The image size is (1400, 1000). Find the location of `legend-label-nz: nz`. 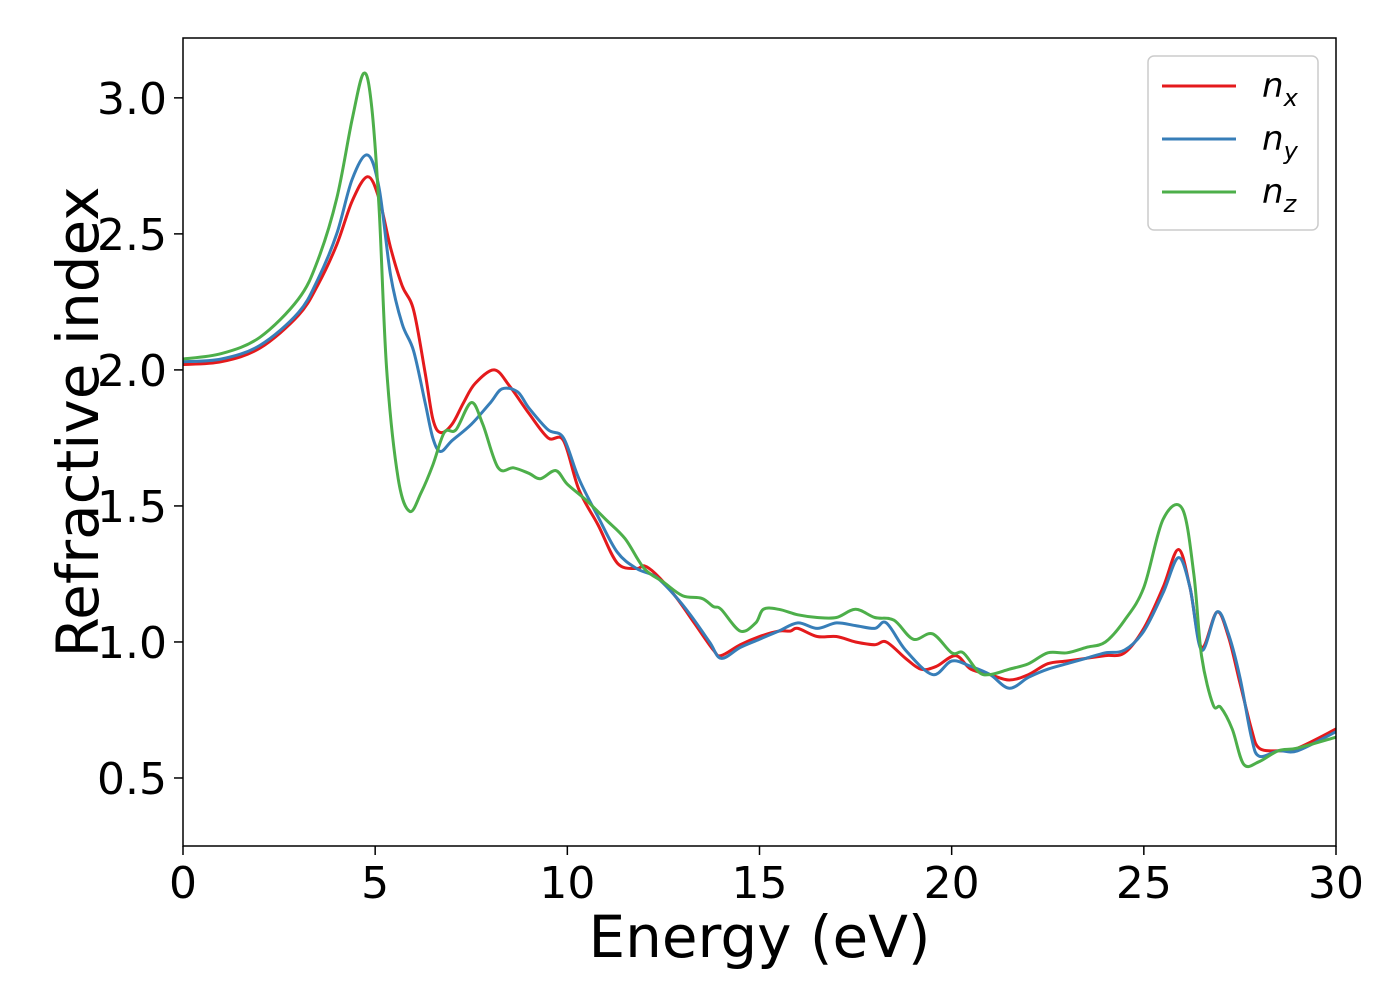

legend-label-nz: nz is located at coordinates (1280, 195).